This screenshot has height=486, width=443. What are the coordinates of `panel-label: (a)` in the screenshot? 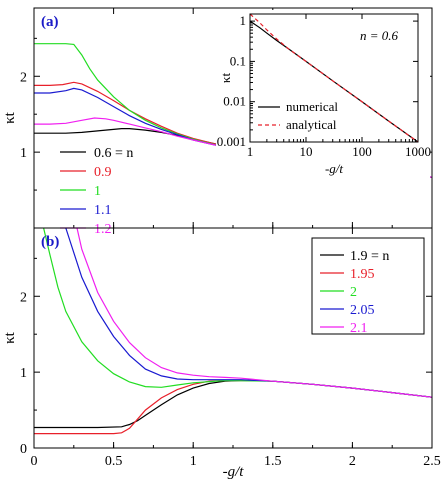 It's located at (50, 22).